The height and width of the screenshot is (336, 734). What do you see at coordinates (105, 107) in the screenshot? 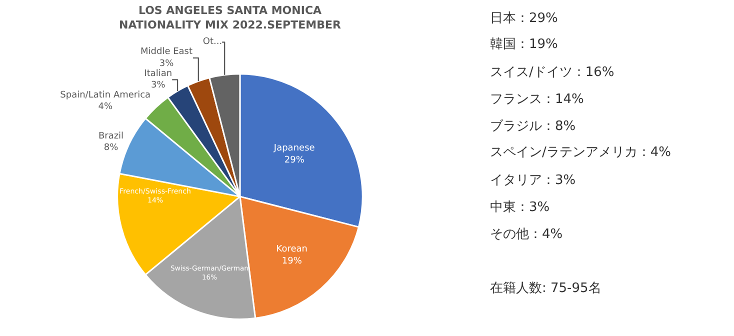
I see `data-label: 4%` at bounding box center [105, 107].